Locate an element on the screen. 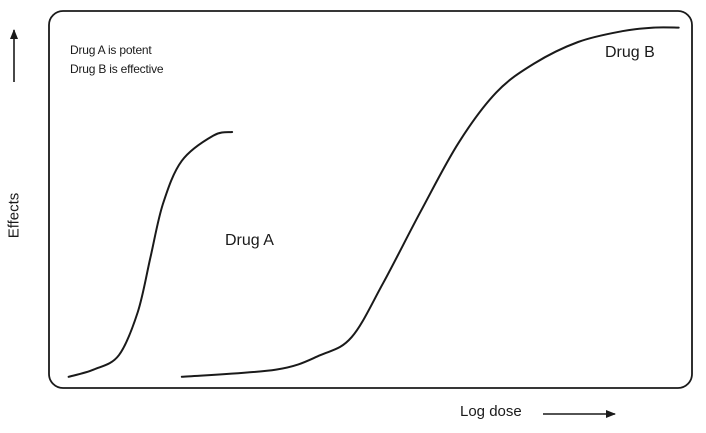 The height and width of the screenshot is (433, 706). series-line-drug-a is located at coordinates (150, 254).